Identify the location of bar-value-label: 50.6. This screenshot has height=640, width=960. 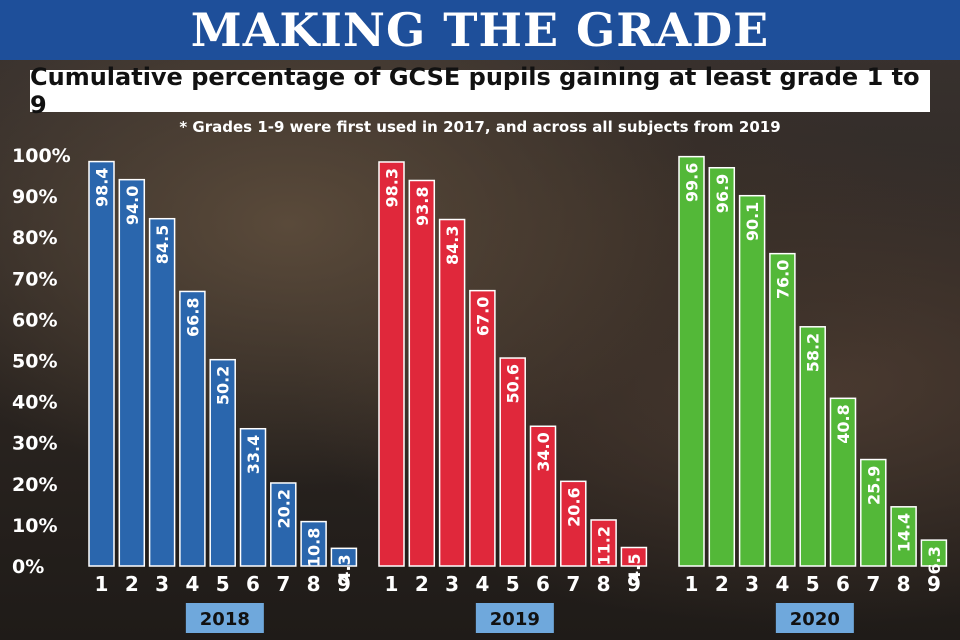
(513, 383).